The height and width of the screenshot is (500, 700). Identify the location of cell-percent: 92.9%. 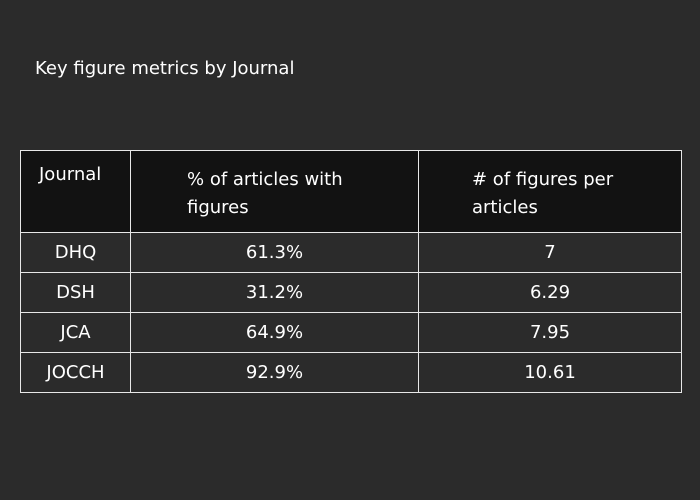
(274, 372).